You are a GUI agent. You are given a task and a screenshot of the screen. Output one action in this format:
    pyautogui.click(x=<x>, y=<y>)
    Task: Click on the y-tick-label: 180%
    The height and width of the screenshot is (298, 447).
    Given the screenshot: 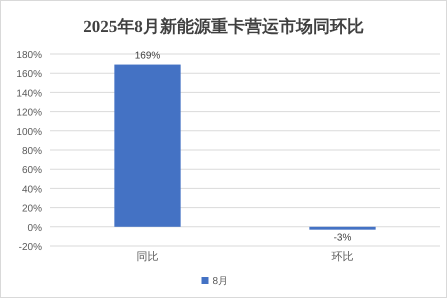 What is the action you would take?
    pyautogui.click(x=29, y=55)
    